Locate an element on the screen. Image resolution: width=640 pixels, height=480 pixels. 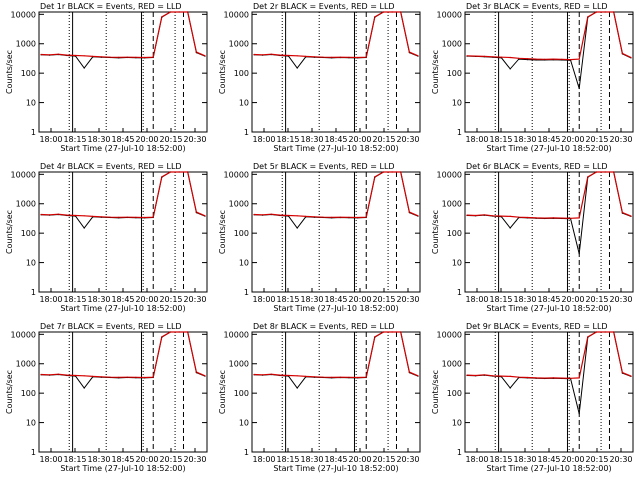
plot-title: Det 9r BLACK = Events, RED = LLD is located at coordinates (537, 326).